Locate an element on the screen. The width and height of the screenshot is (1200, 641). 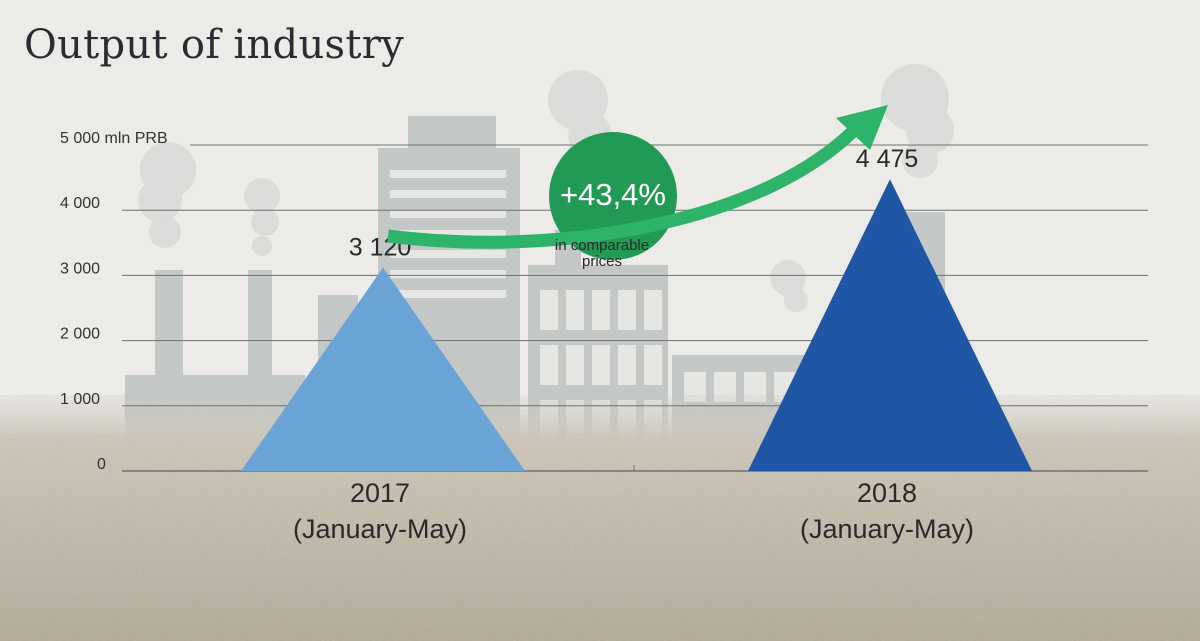
y-tick-label: 3 000 is located at coordinates (80, 268).